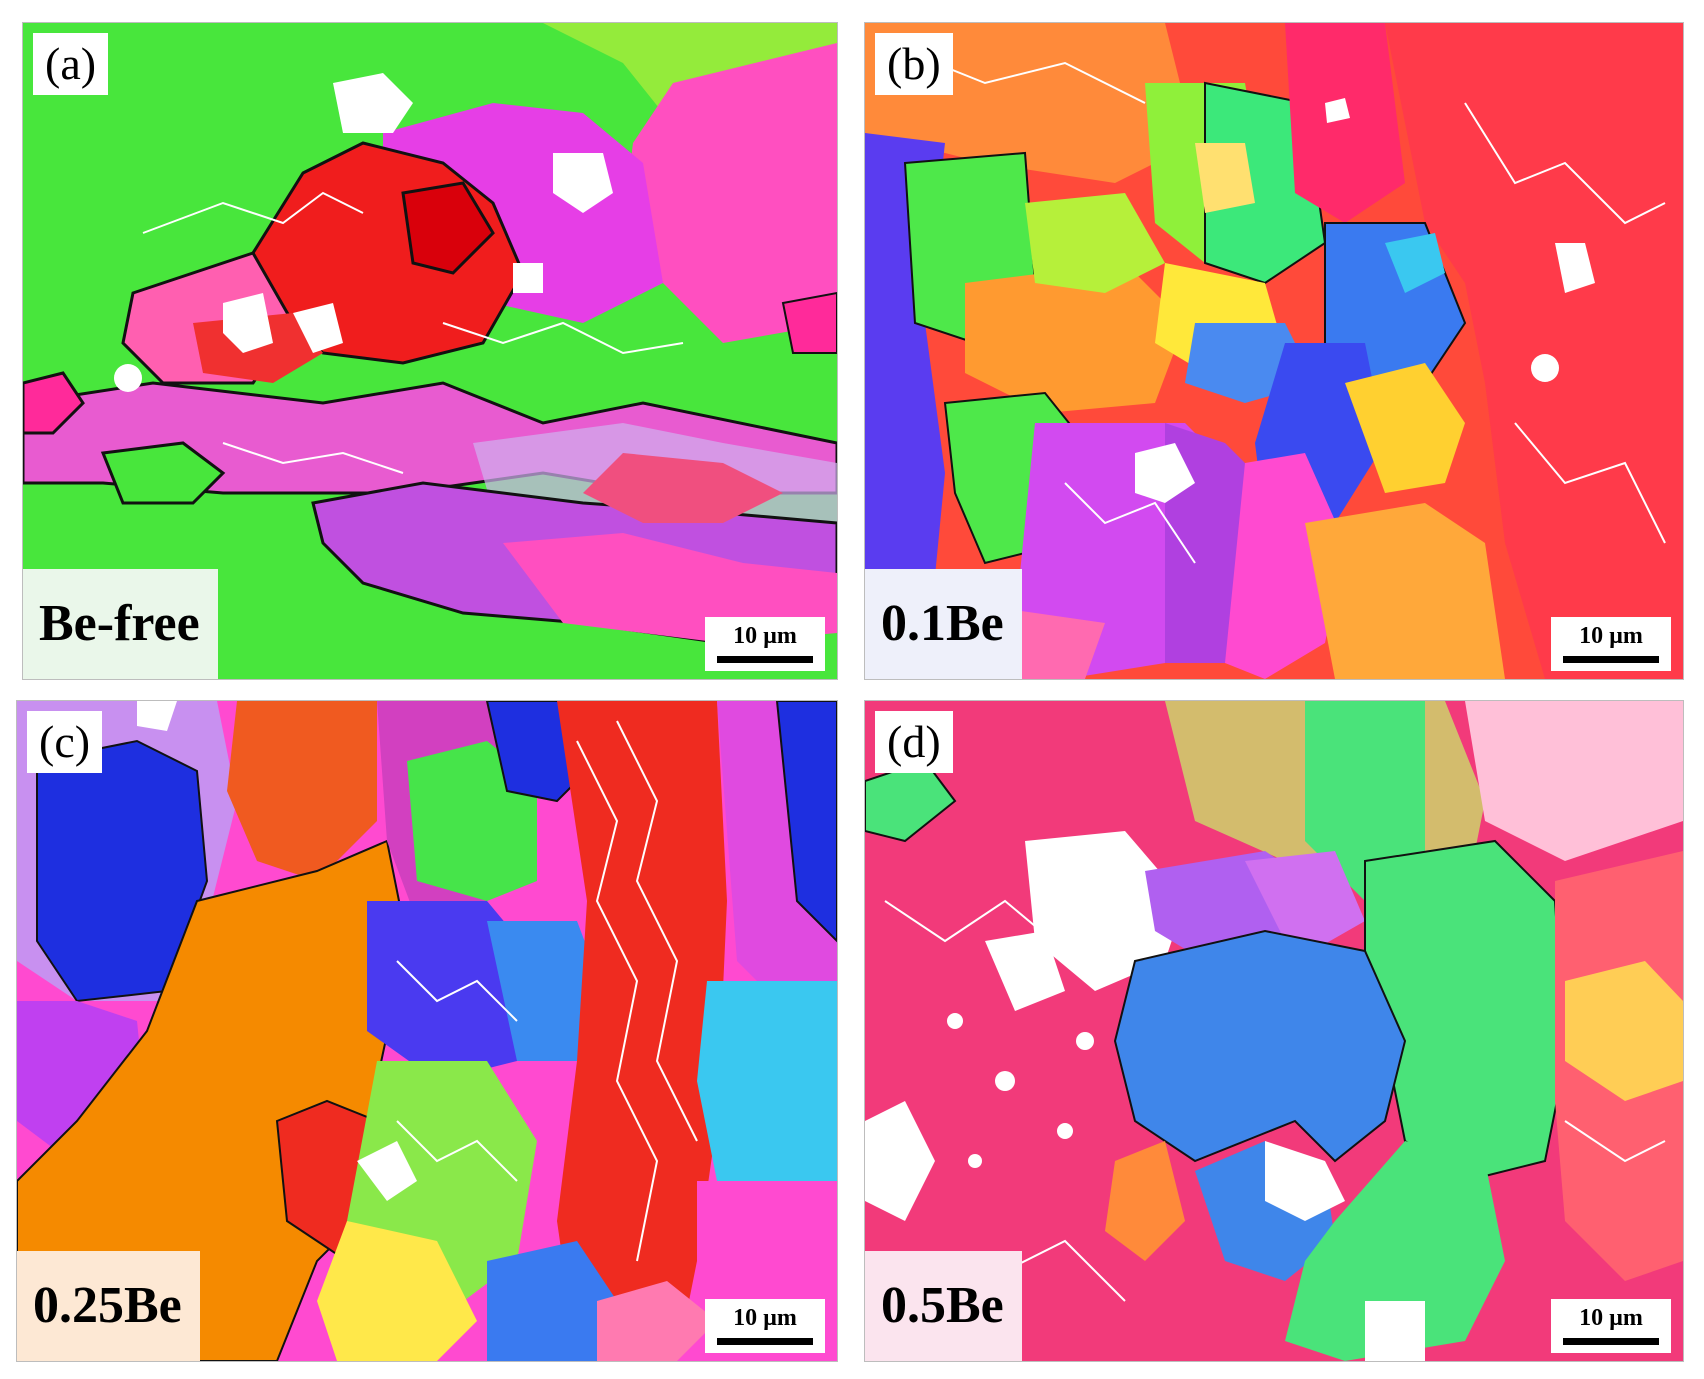 This screenshot has width=1704, height=1379. Describe the element at coordinates (943, 624) in the screenshot. I see `condition-label: 0.1Be` at that location.